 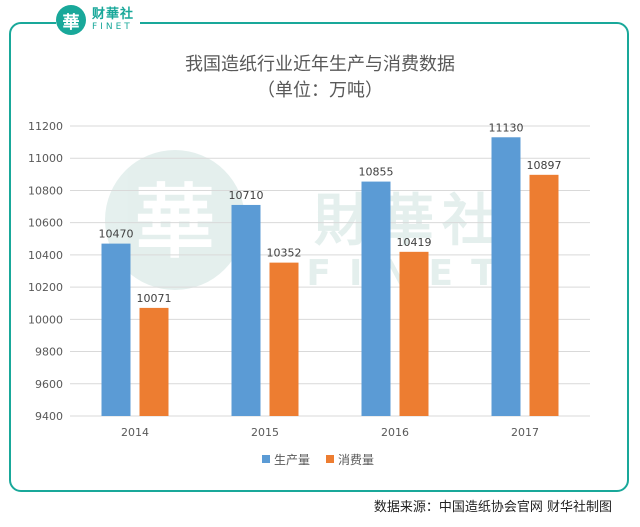 What do you see at coordinates (330, 432) in the screenshot?
I see `x-axis-ticks: 2014 2015 2016 2017` at bounding box center [330, 432].